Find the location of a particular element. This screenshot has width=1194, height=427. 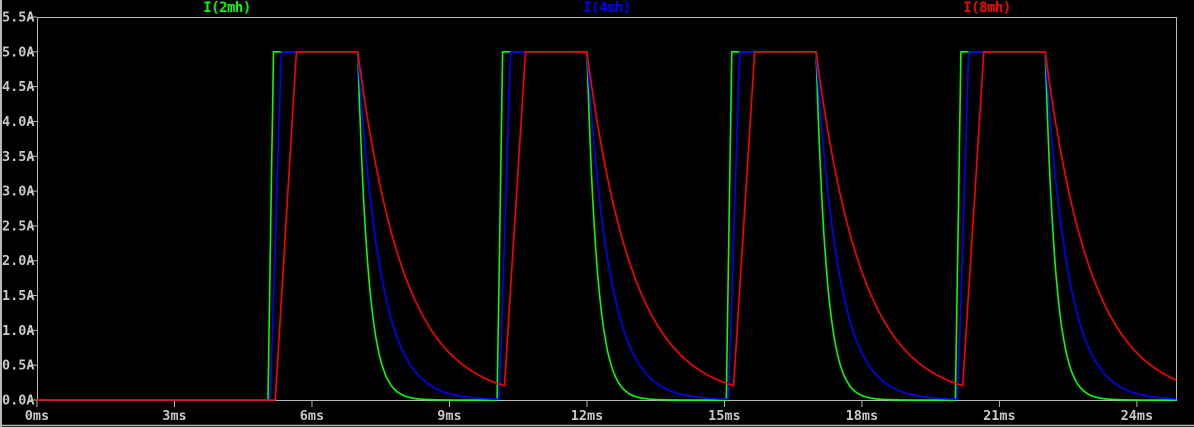

y-tick-label: 1.5A is located at coordinates (18, 296).